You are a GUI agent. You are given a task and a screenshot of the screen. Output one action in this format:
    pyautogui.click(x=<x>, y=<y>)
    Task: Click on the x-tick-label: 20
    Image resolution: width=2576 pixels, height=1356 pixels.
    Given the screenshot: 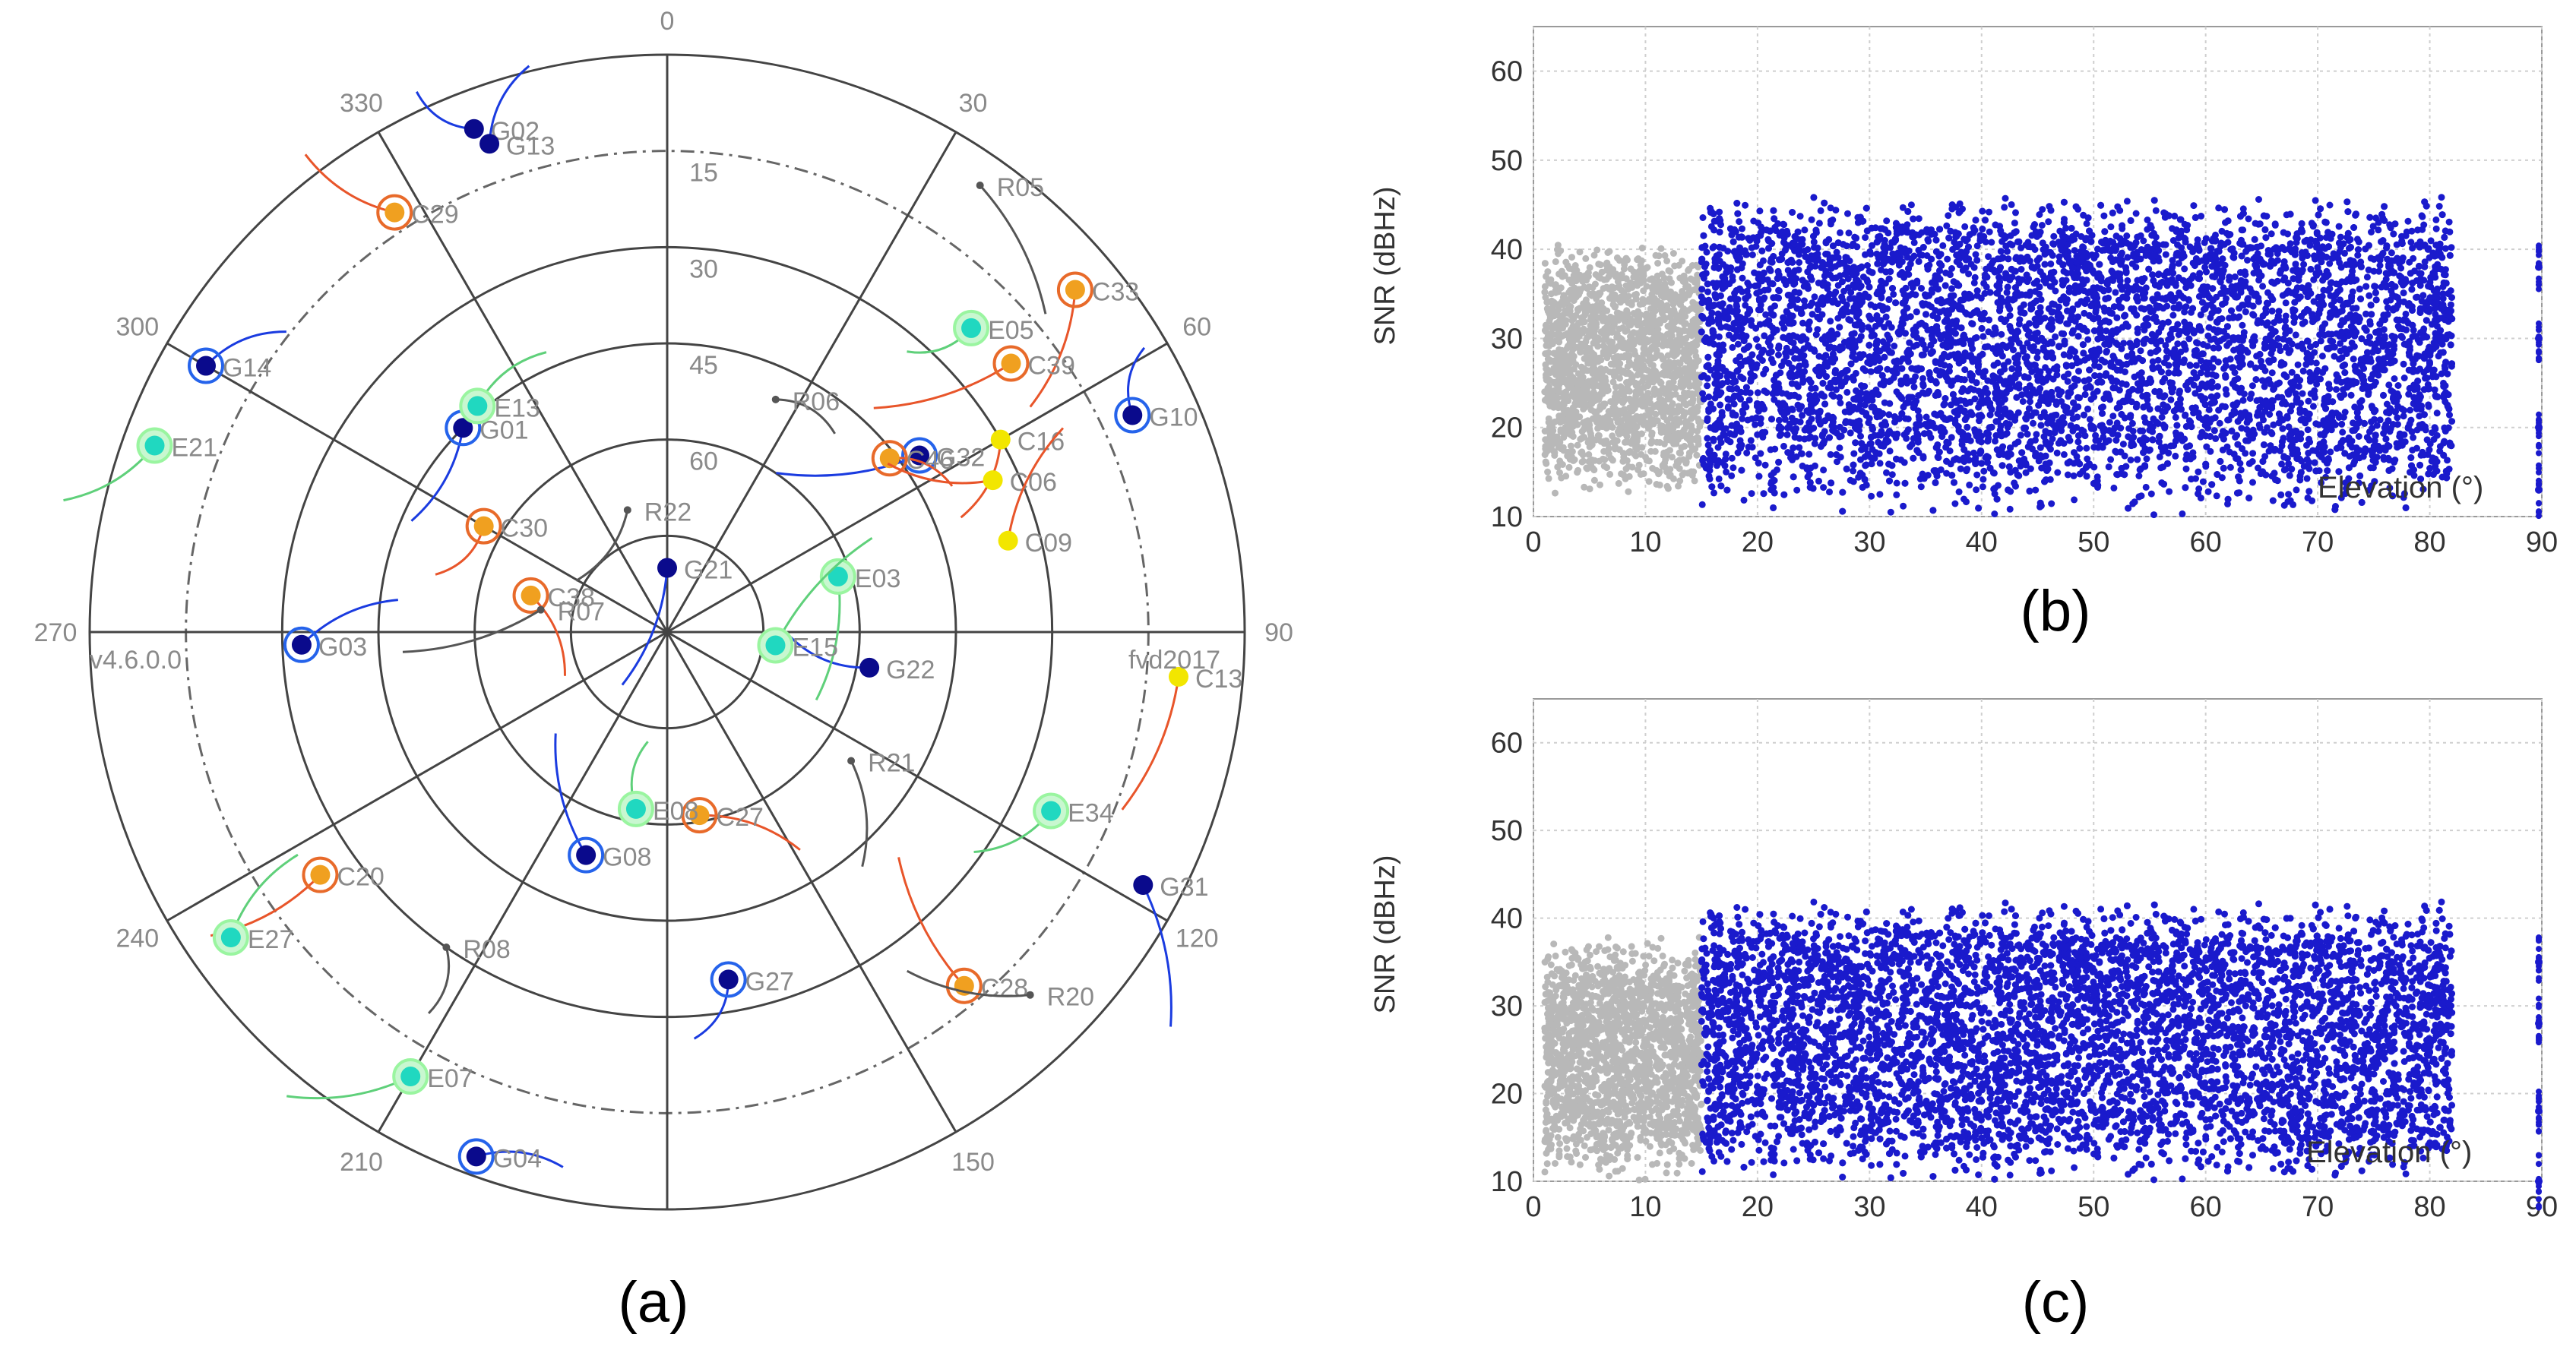 What is the action you would take?
    pyautogui.click(x=1758, y=542)
    